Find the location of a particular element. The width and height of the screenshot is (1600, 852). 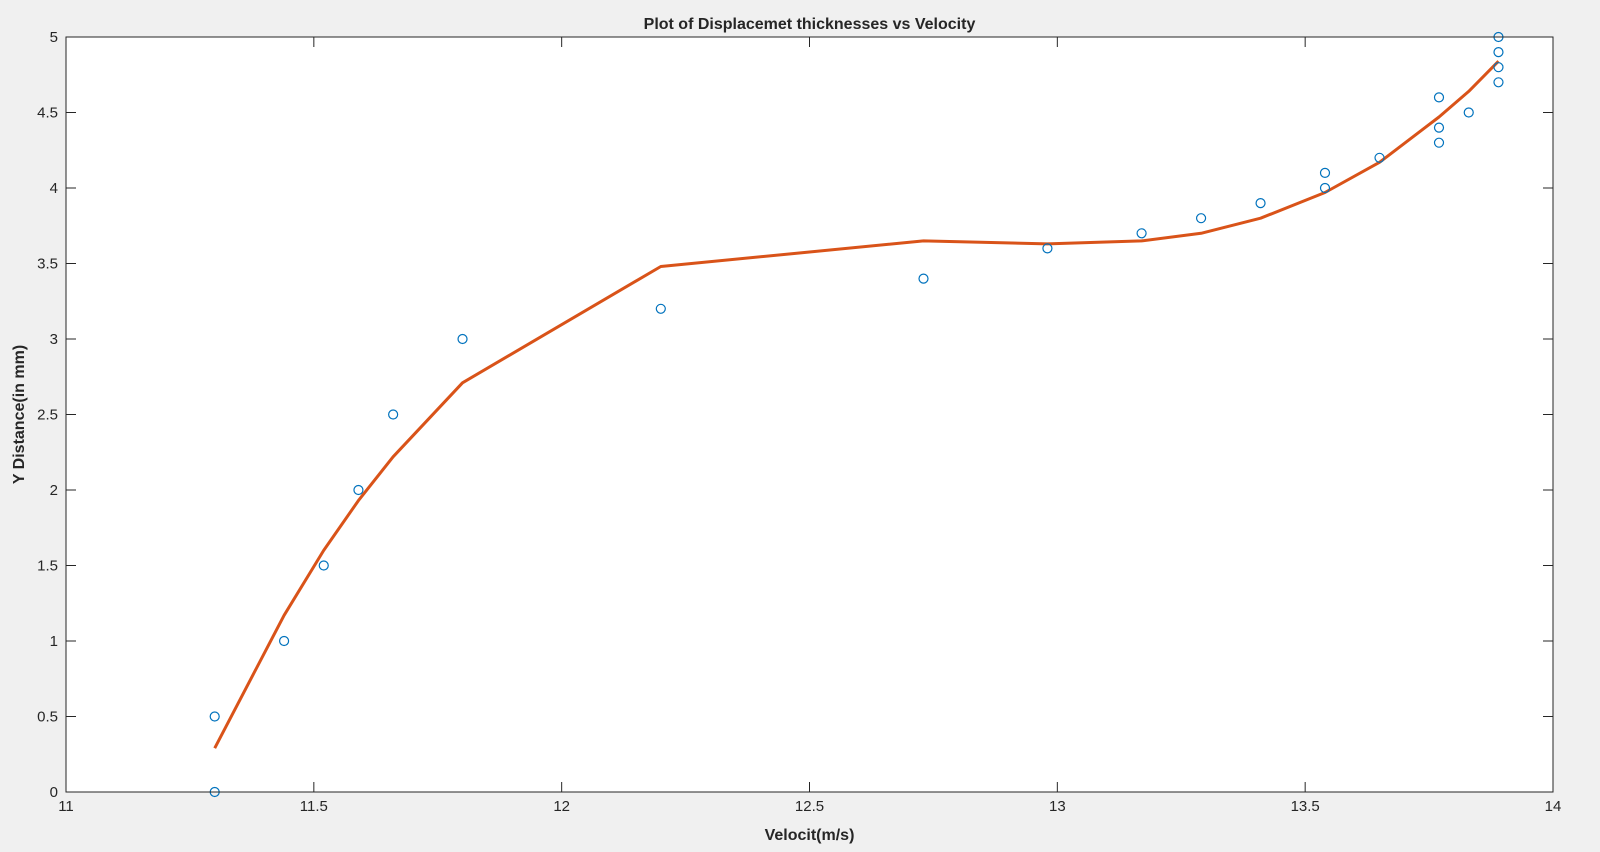

x-axis-title: Velocit(m/s) is located at coordinates (810, 835).